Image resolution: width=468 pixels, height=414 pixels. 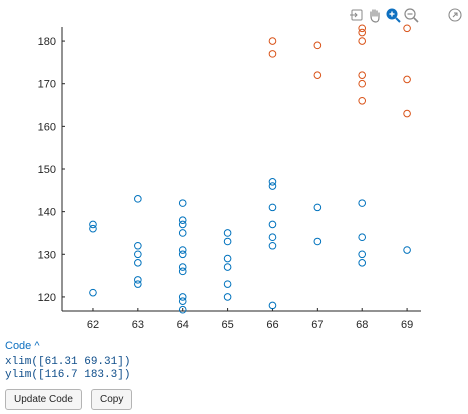 I want to click on restore-view-icon, so click(x=455, y=15).